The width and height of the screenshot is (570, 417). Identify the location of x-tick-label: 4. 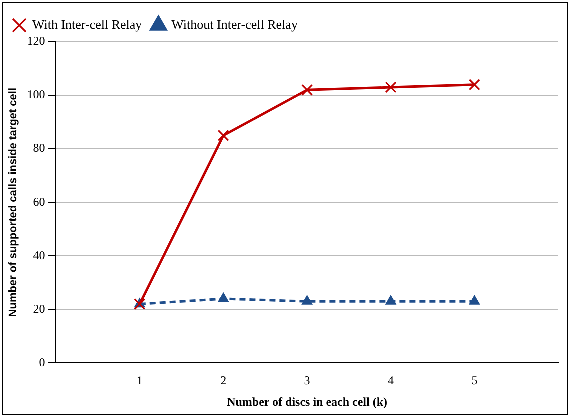
(391, 381).